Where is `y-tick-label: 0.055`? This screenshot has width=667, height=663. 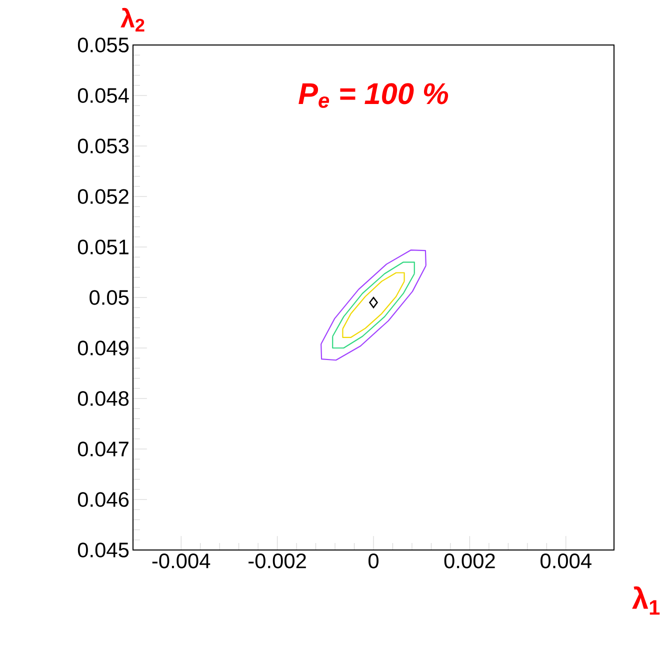
y-tick-label: 0.055 is located at coordinates (103, 45).